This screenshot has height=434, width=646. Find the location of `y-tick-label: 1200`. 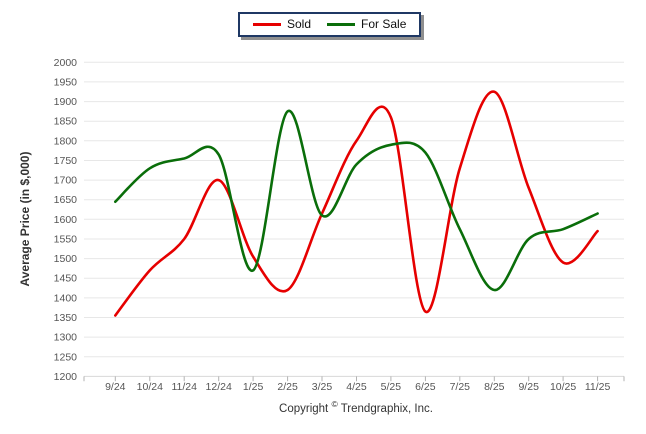

y-tick-label: 1200 is located at coordinates (66, 377).